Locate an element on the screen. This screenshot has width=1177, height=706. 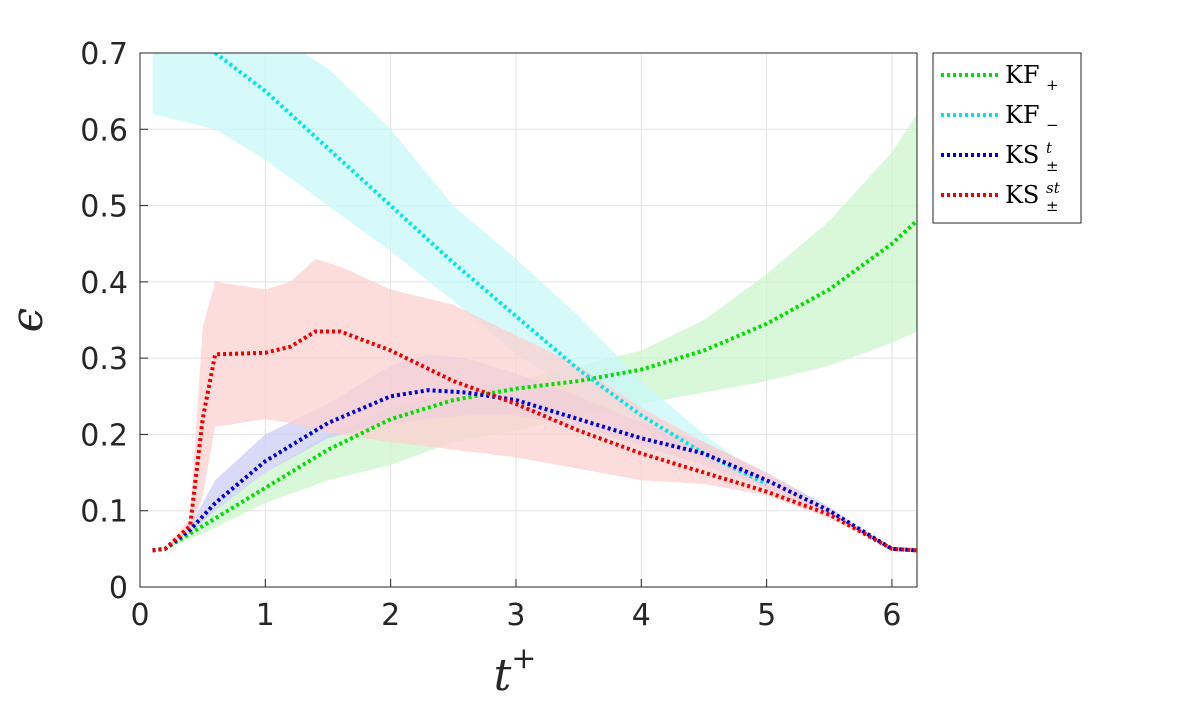
legend: KF + KF − KS t ± KS st ± is located at coordinates (1007, 138).